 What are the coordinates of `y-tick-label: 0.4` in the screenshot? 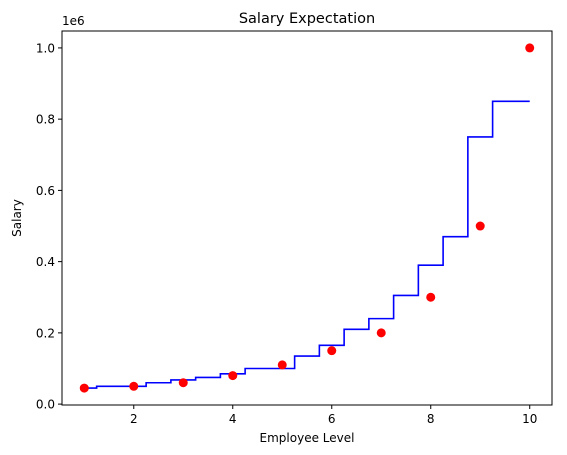 It's located at (45, 262).